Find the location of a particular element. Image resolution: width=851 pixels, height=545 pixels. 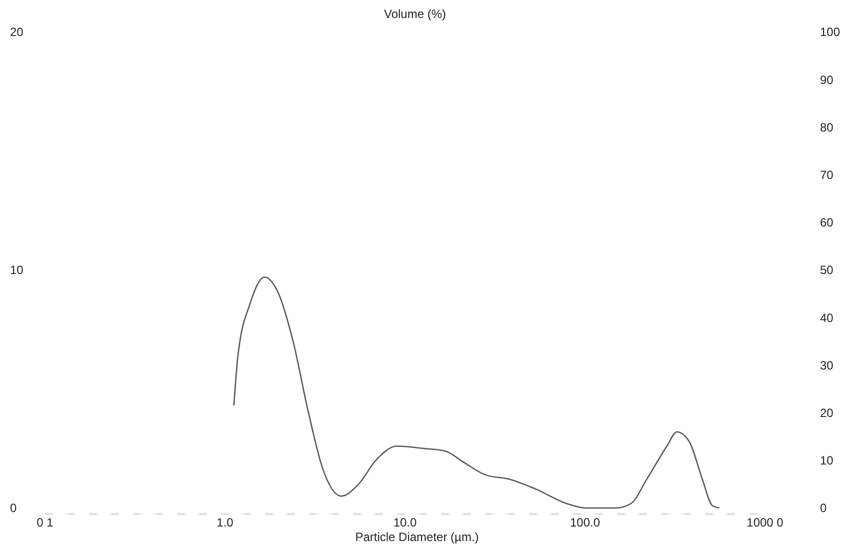

x-axis-title: Particle Diameter (µm.) is located at coordinates (417, 537).